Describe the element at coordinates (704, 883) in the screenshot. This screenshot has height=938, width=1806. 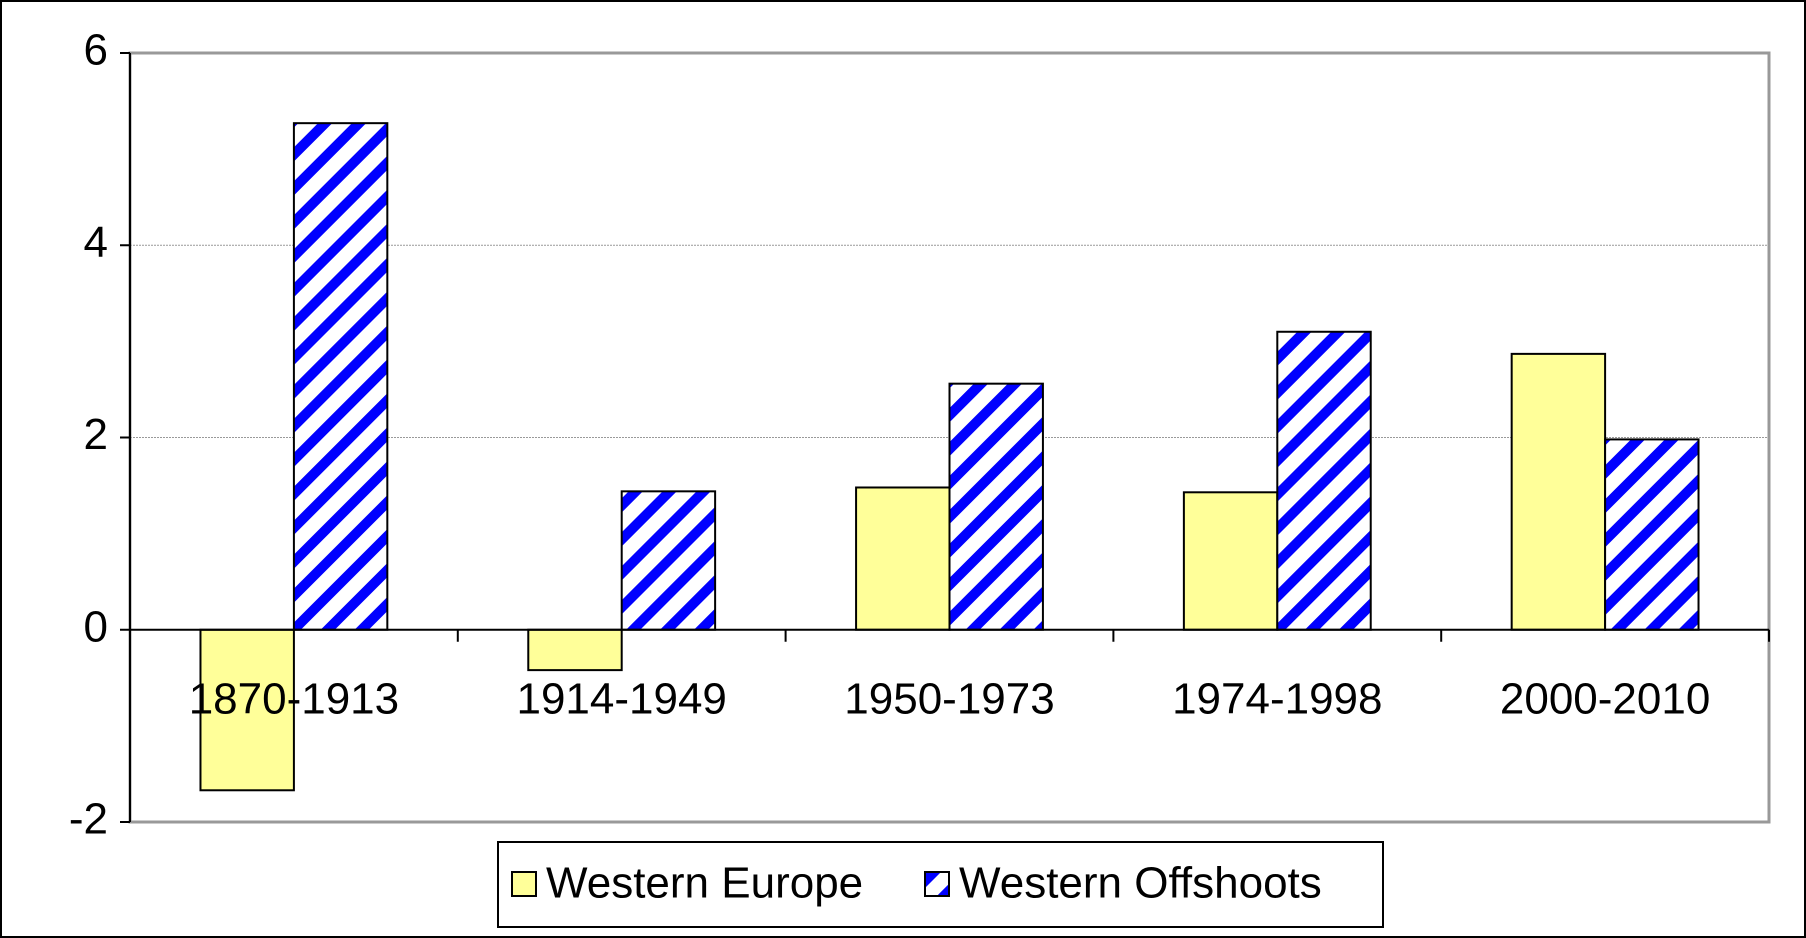
I see `legend-label: Western Europe` at that location.